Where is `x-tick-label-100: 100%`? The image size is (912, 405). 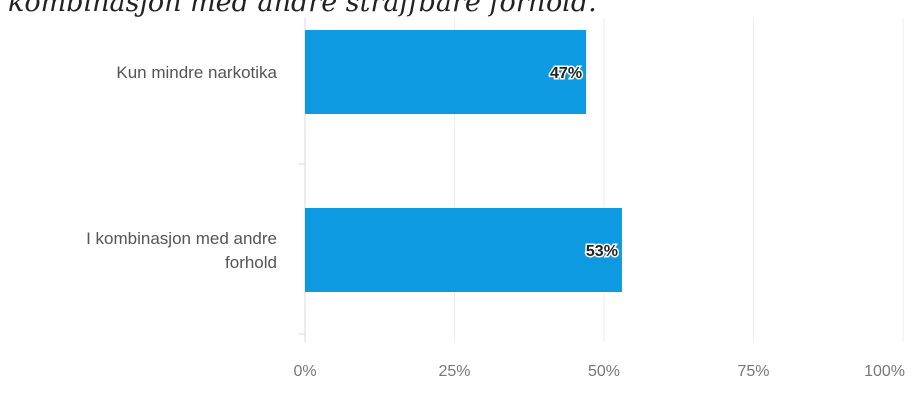
x-tick-label-100: 100% is located at coordinates (884, 371).